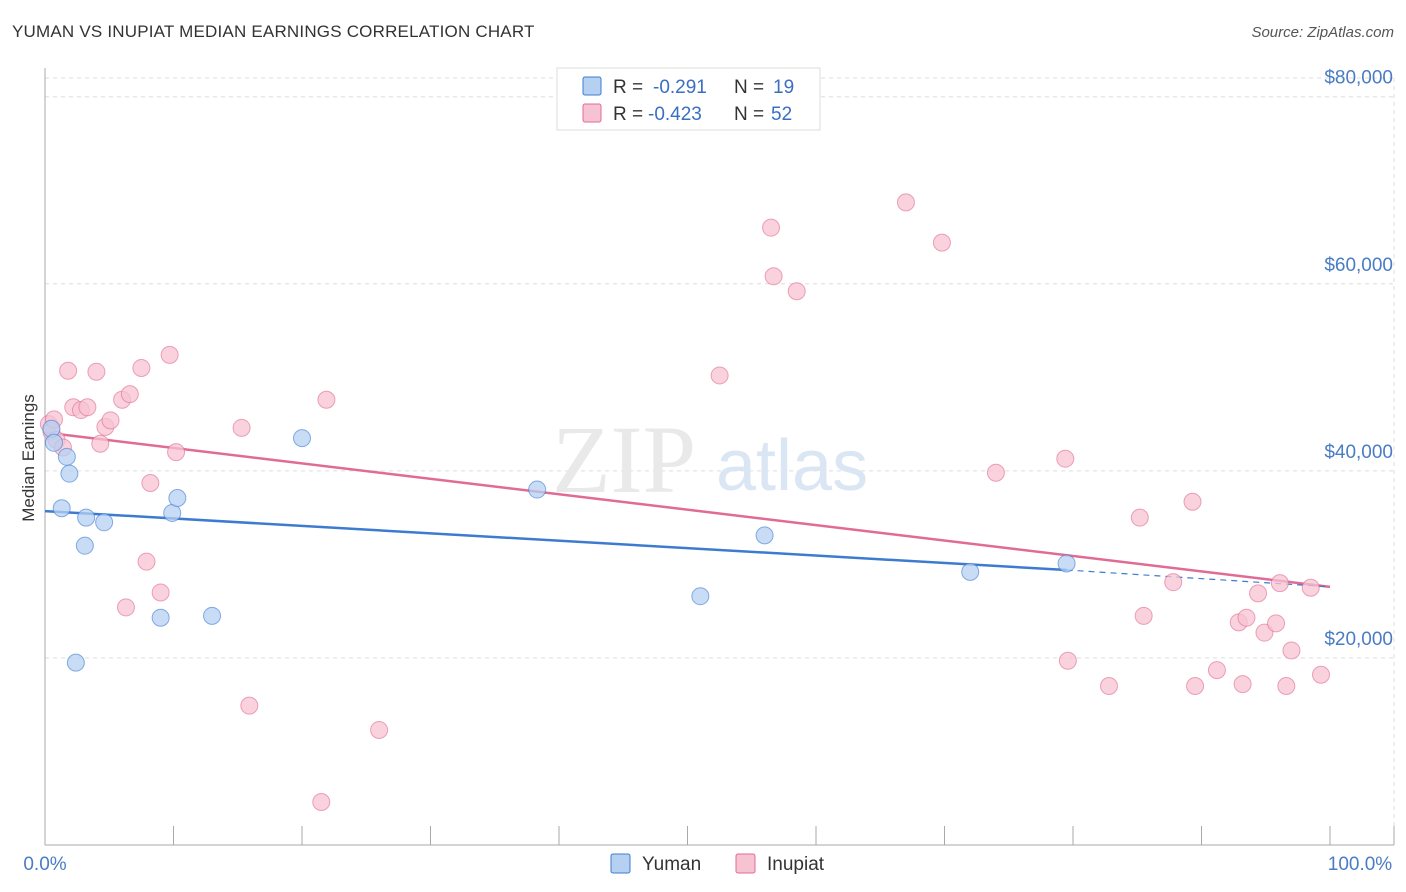  What do you see at coordinates (555, 540) in the screenshot?
I see `yuman-trend-line` at bounding box center [555, 540].